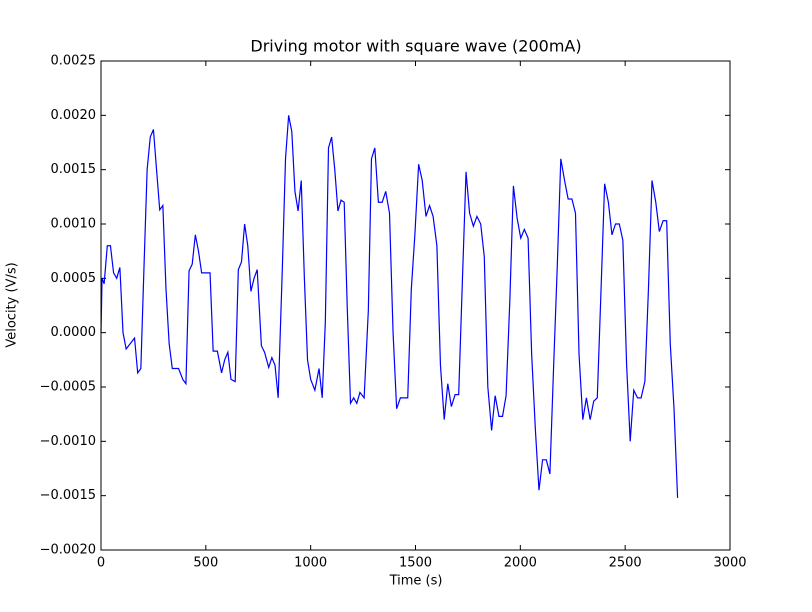 The height and width of the screenshot is (612, 812). What do you see at coordinates (68, 550) in the screenshot?
I see `y-tick-label: −0.0020` at bounding box center [68, 550].